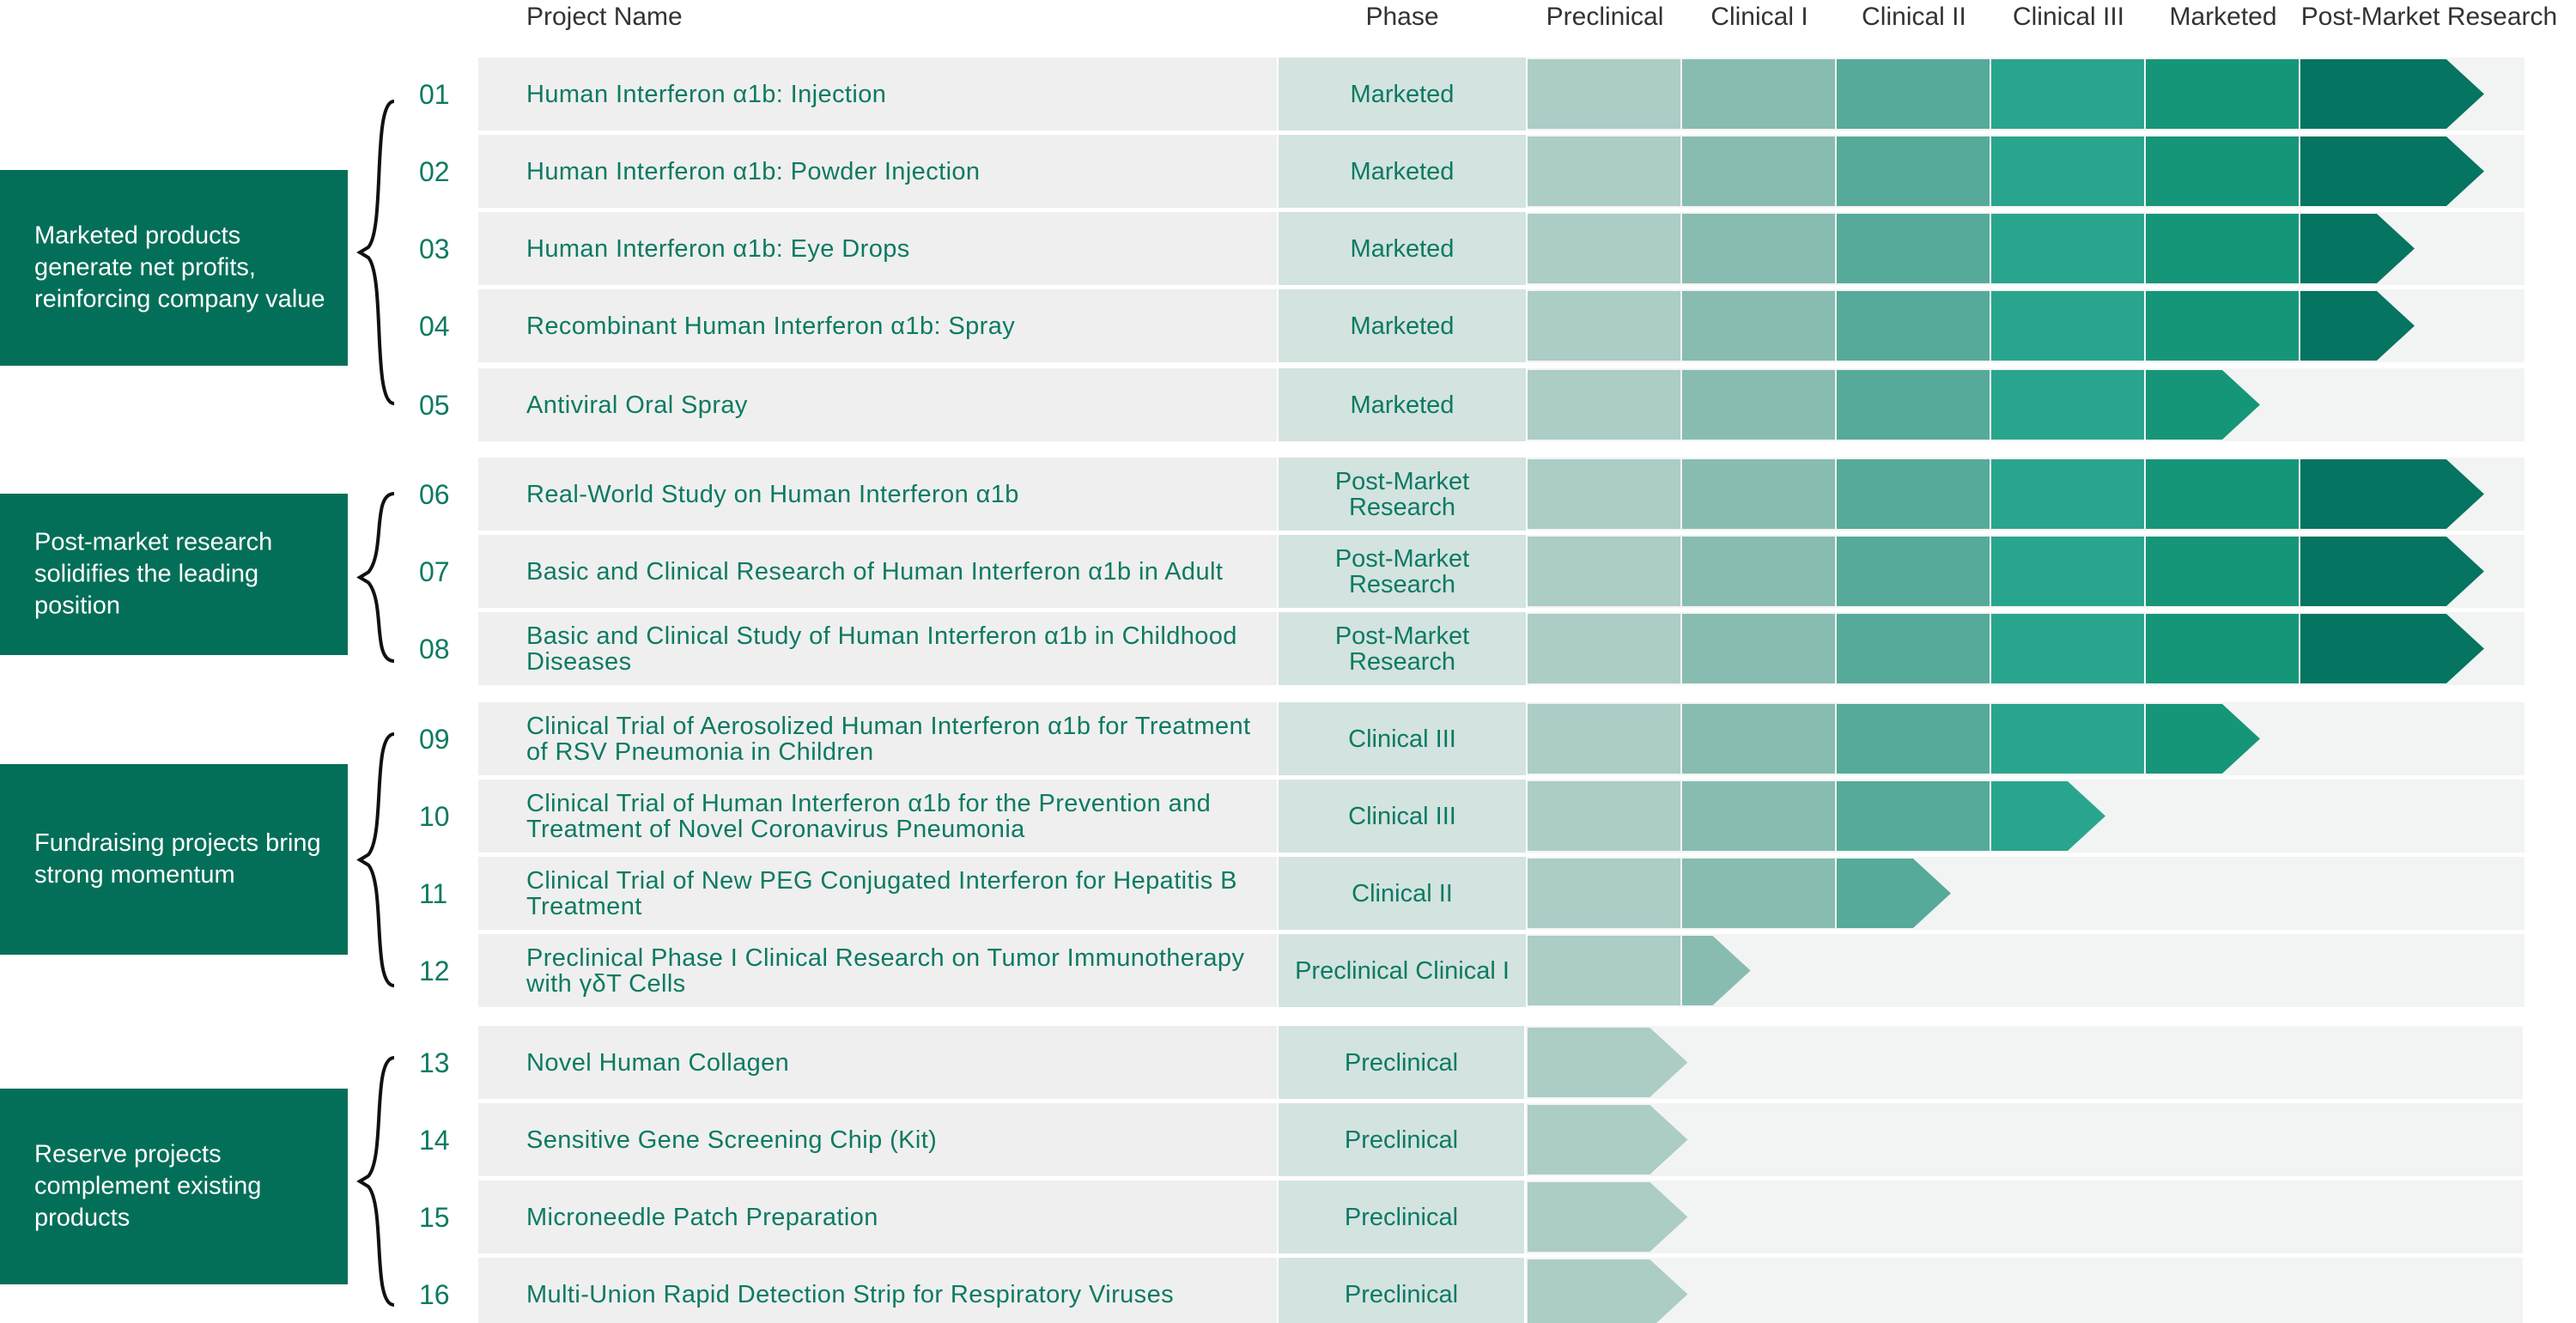 This screenshot has width=2576, height=1323. What do you see at coordinates (702, 1217) in the screenshot?
I see `project-name: Microneedle Patch Preparation` at bounding box center [702, 1217].